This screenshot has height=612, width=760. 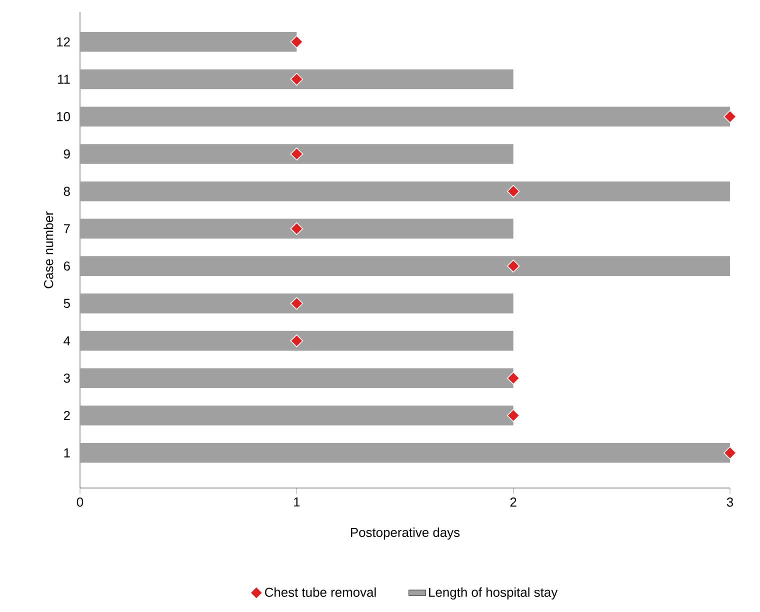 What do you see at coordinates (493, 593) in the screenshot?
I see `legend-label: Length of hospital stay` at bounding box center [493, 593].